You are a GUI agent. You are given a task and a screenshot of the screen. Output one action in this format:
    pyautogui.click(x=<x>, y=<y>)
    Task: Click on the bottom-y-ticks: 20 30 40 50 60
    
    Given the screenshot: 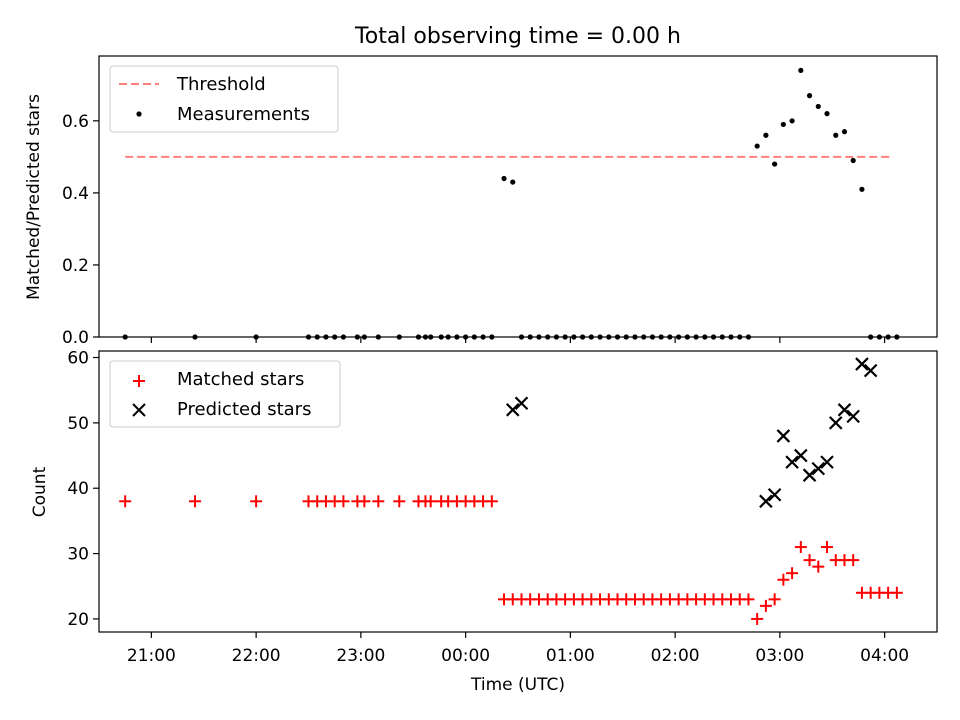 What is the action you would take?
    pyautogui.click(x=83, y=489)
    